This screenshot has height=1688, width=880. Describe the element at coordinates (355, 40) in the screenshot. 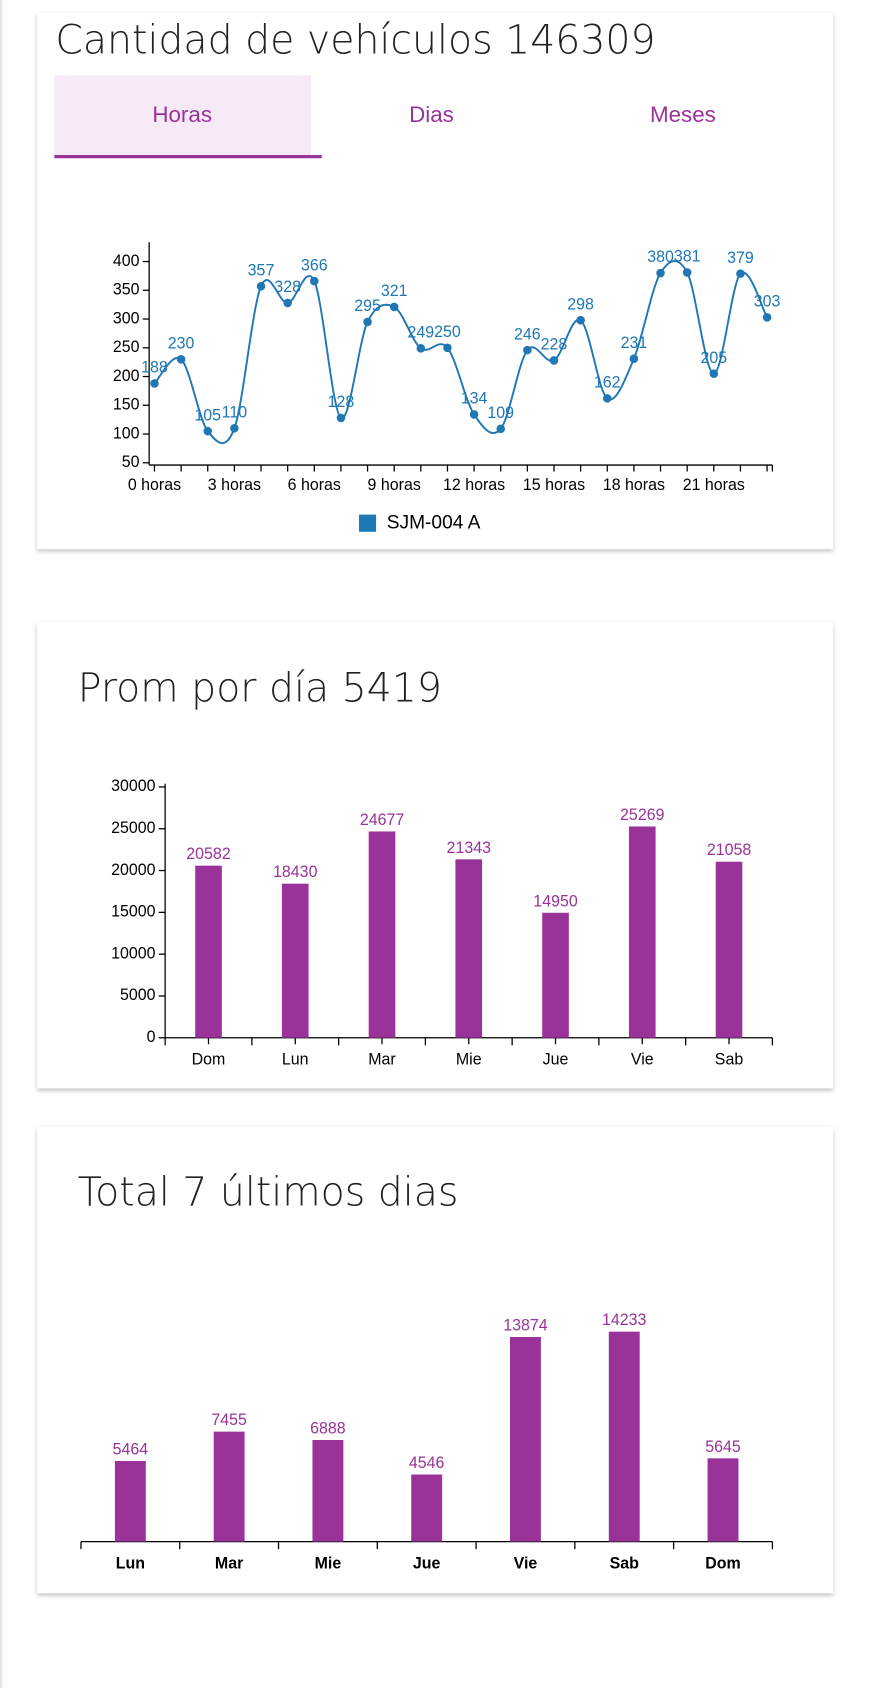

I see `chart-title: Cantidad de vehículos 146309` at that location.